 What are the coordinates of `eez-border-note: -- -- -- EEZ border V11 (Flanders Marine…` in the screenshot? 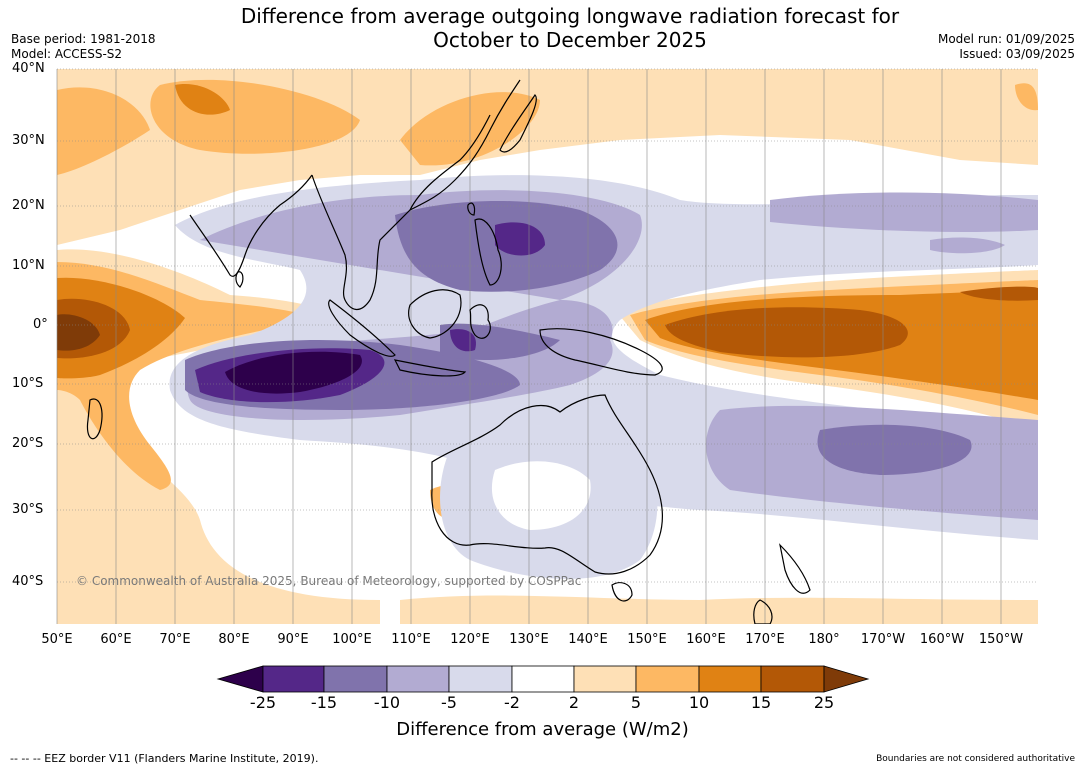 It's located at (164, 758).